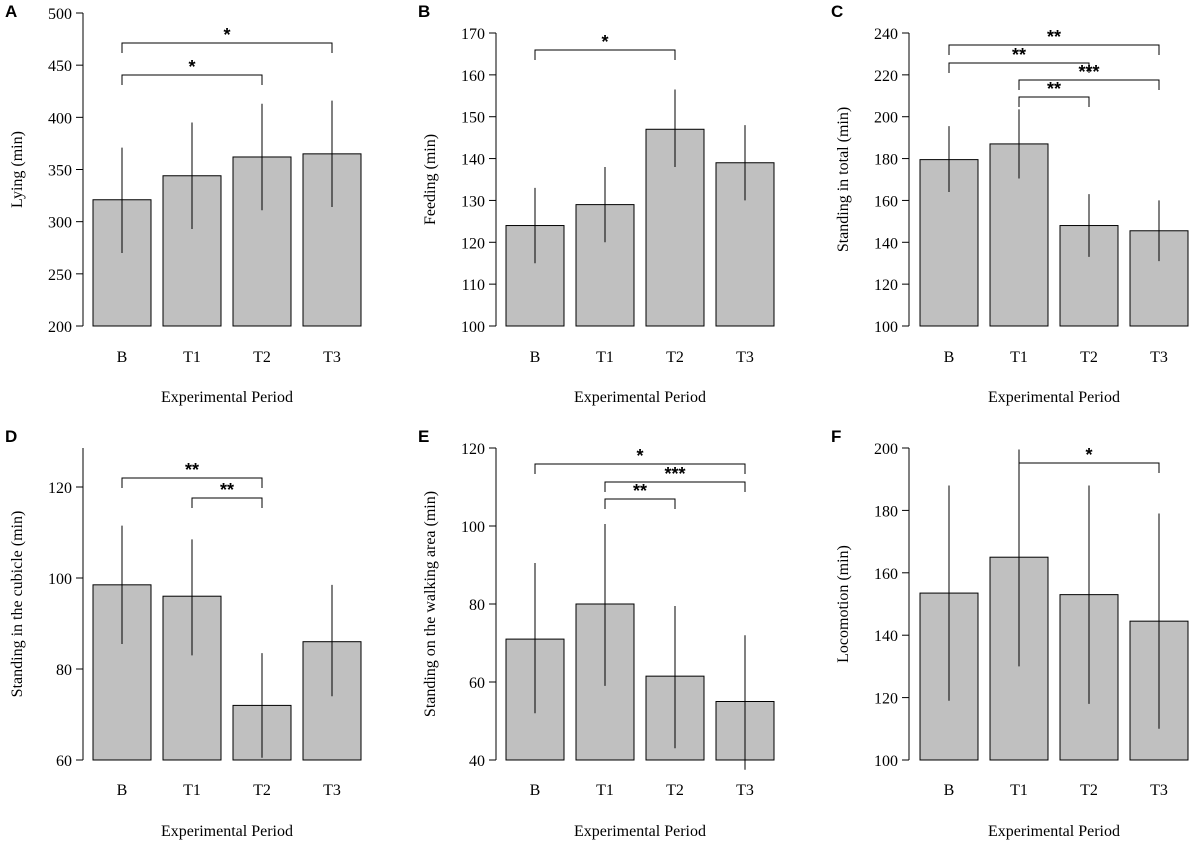  Describe the element at coordinates (477, 761) in the screenshot. I see `y-tick-label: 40` at that location.